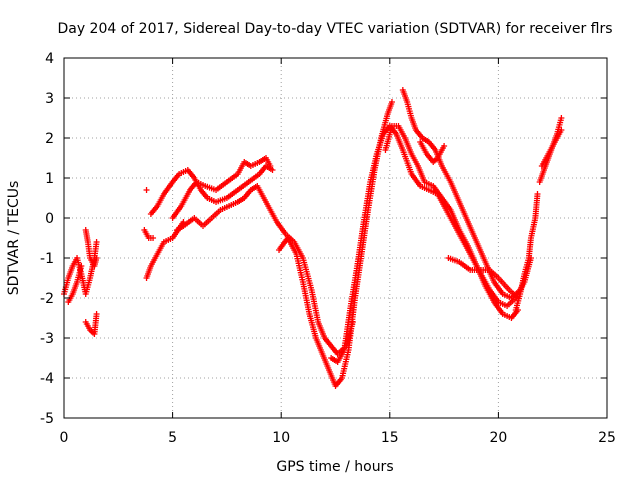 This screenshot has height=480, width=640. Describe the element at coordinates (14, 238) in the screenshot. I see `y-axis-label: SDTVAR / TECUs` at that location.